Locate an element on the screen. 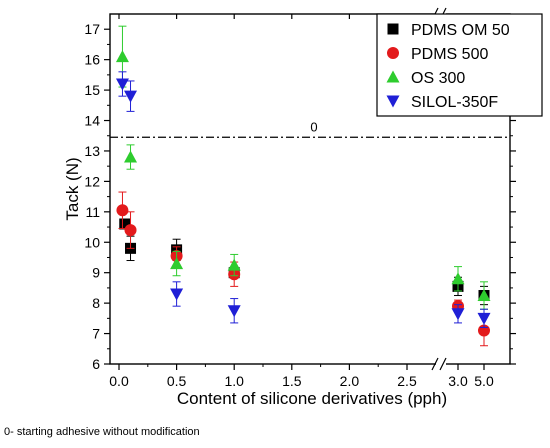 The width and height of the screenshot is (550, 448). x-tick-label: 1.0 is located at coordinates (234, 381).